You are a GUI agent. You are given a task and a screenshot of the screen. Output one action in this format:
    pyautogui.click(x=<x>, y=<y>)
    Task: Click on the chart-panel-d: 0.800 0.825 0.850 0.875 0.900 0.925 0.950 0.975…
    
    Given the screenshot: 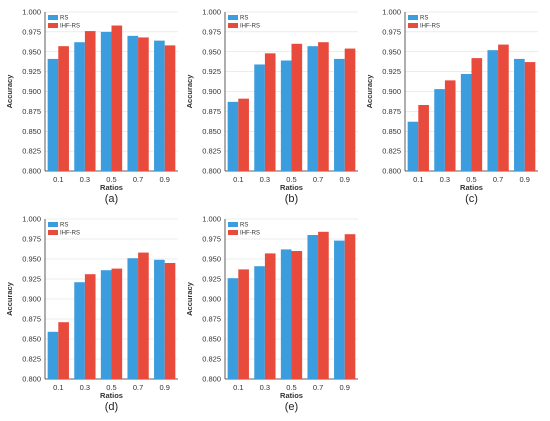 What is the action you would take?
    pyautogui.click(x=91, y=314)
    